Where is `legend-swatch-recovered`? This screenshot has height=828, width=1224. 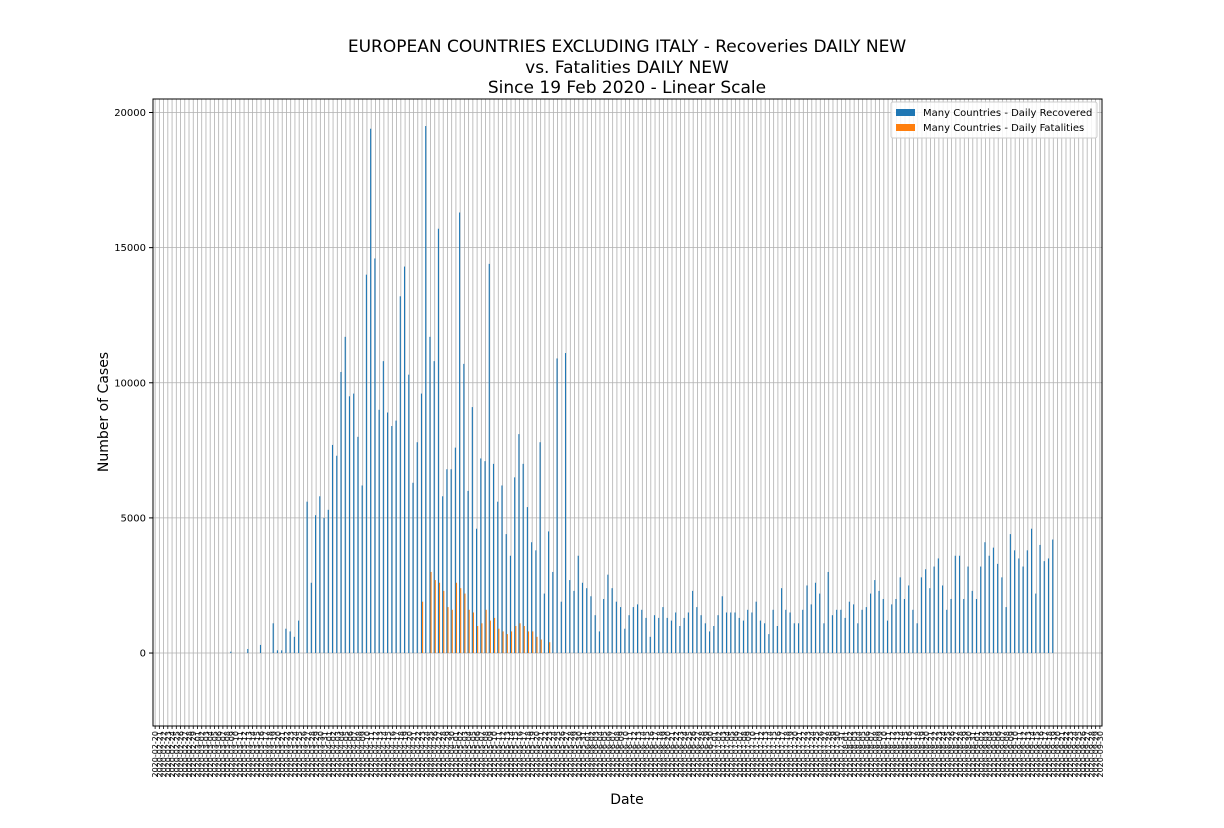
legend-swatch-recovered is located at coordinates (905, 112).